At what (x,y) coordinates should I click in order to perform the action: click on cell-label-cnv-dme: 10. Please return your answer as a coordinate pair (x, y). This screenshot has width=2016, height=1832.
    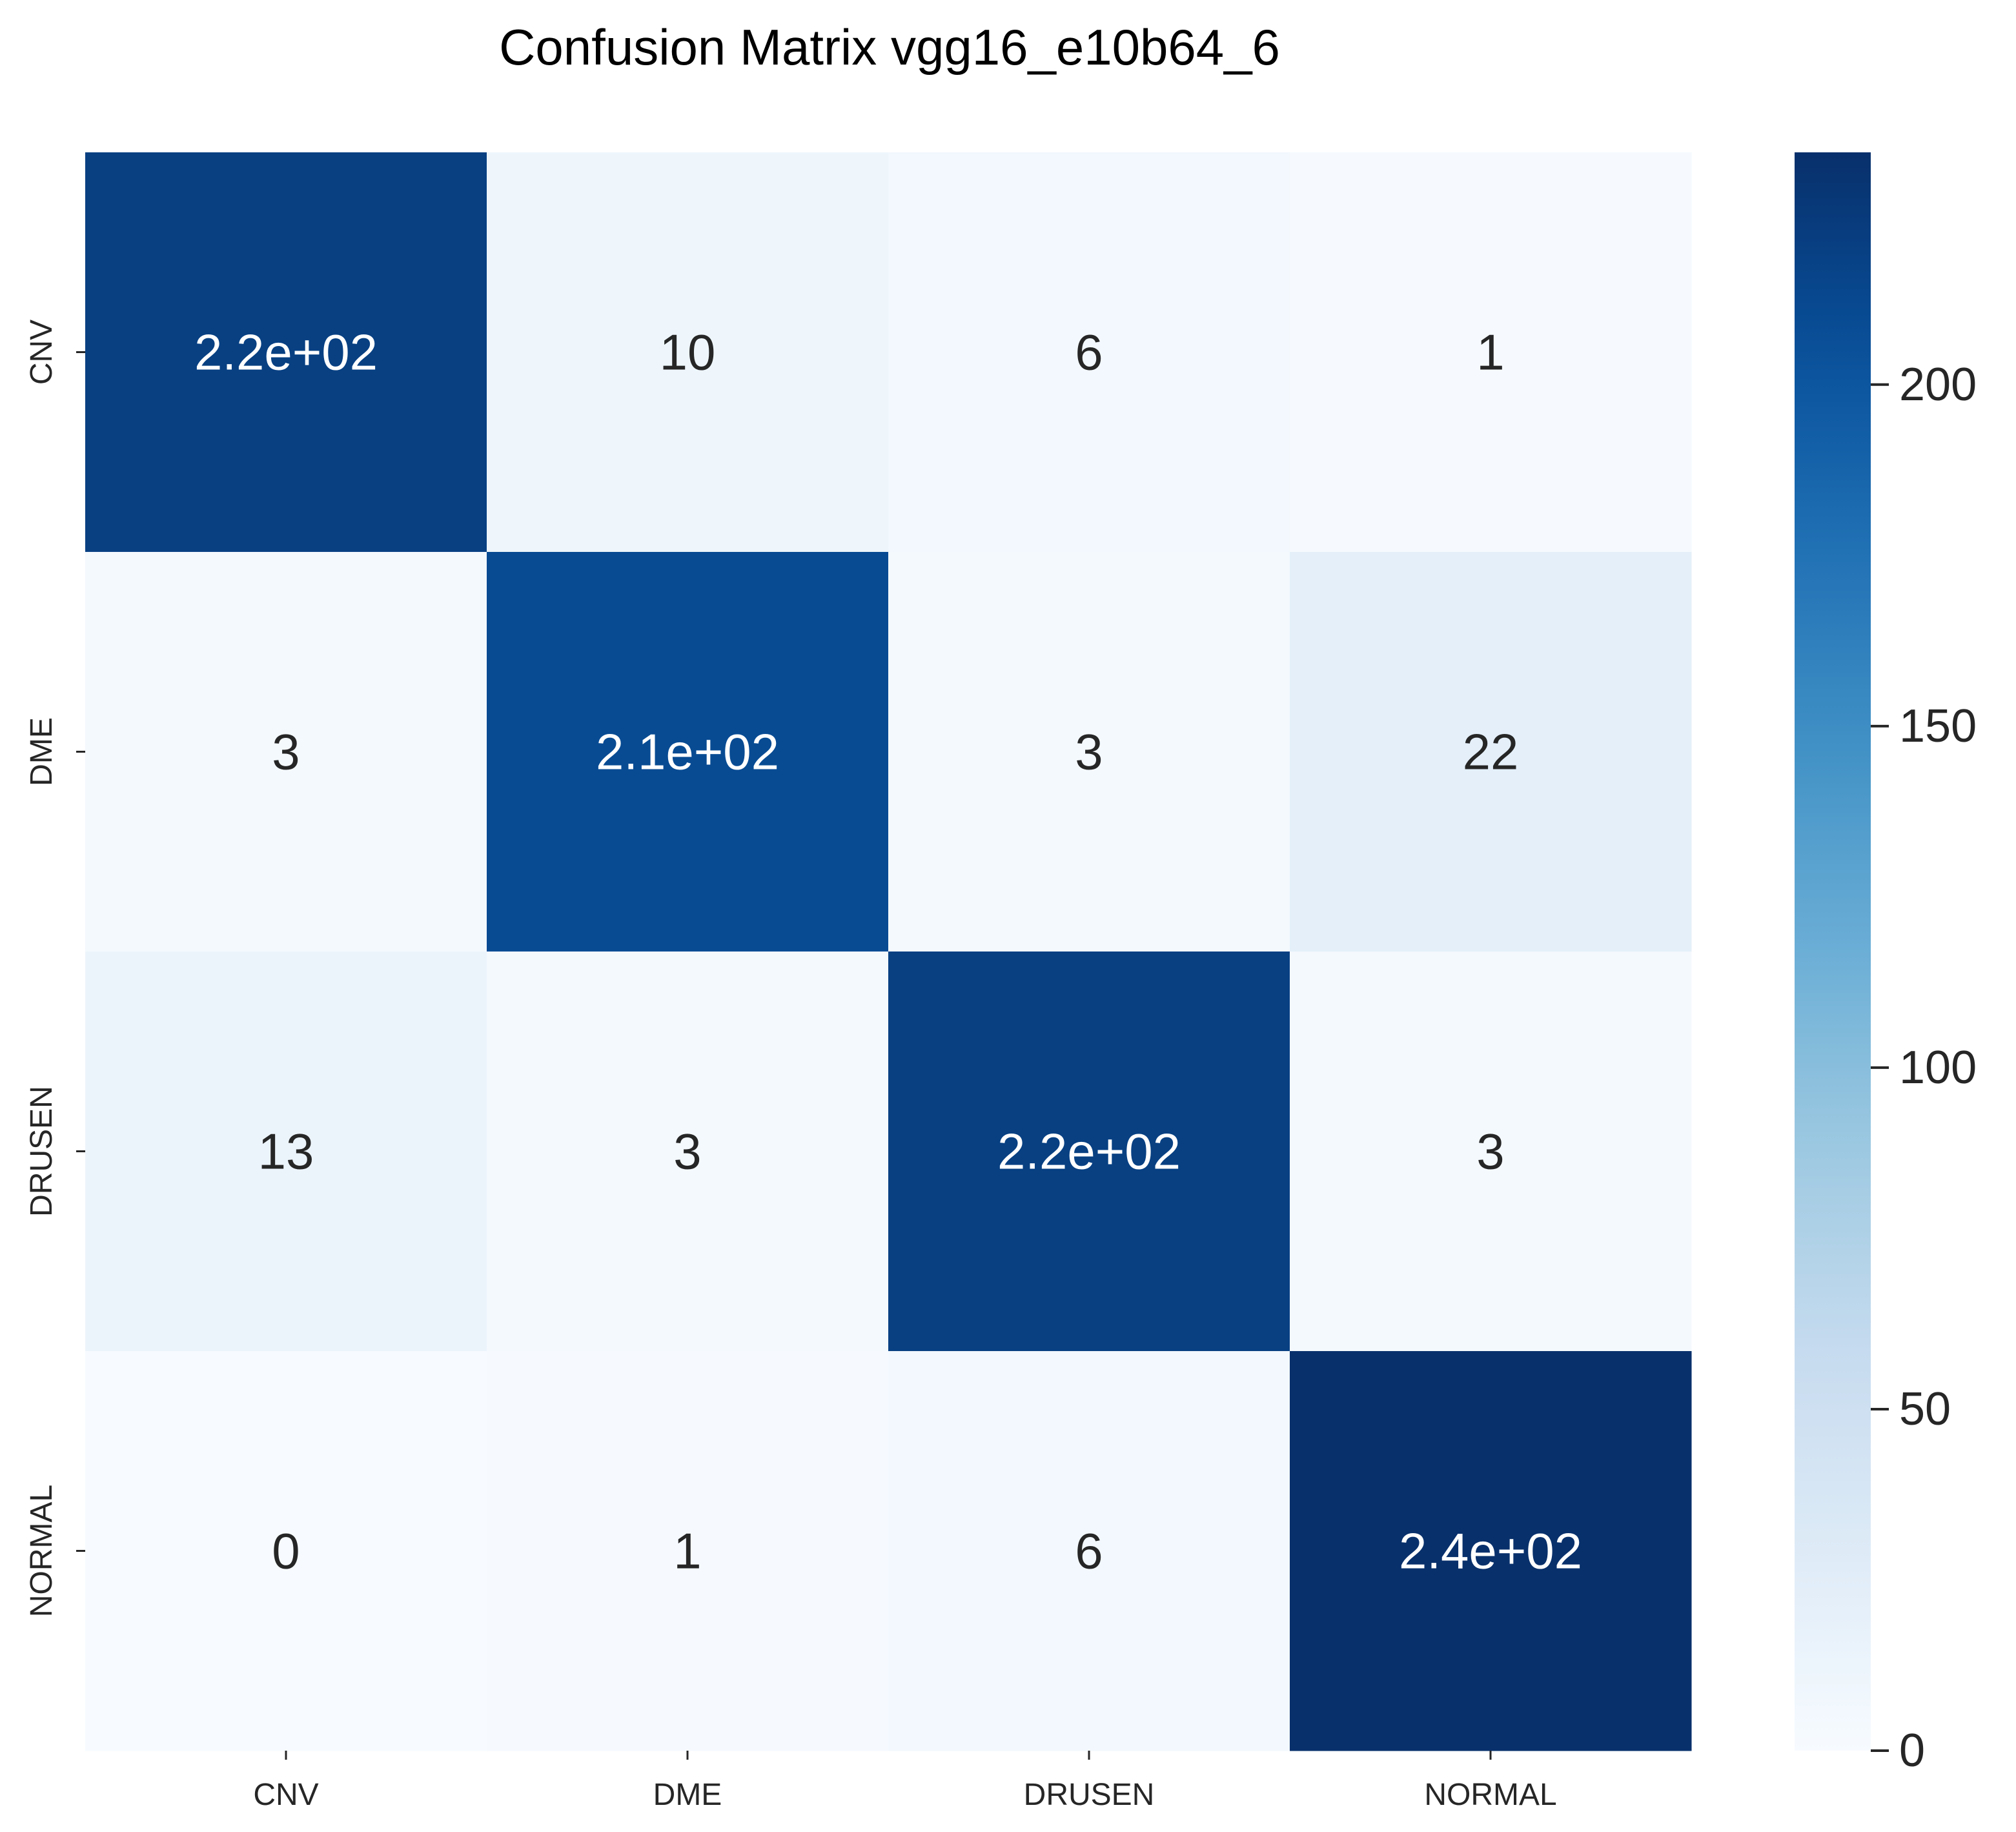
    Looking at the image, I should click on (688, 352).